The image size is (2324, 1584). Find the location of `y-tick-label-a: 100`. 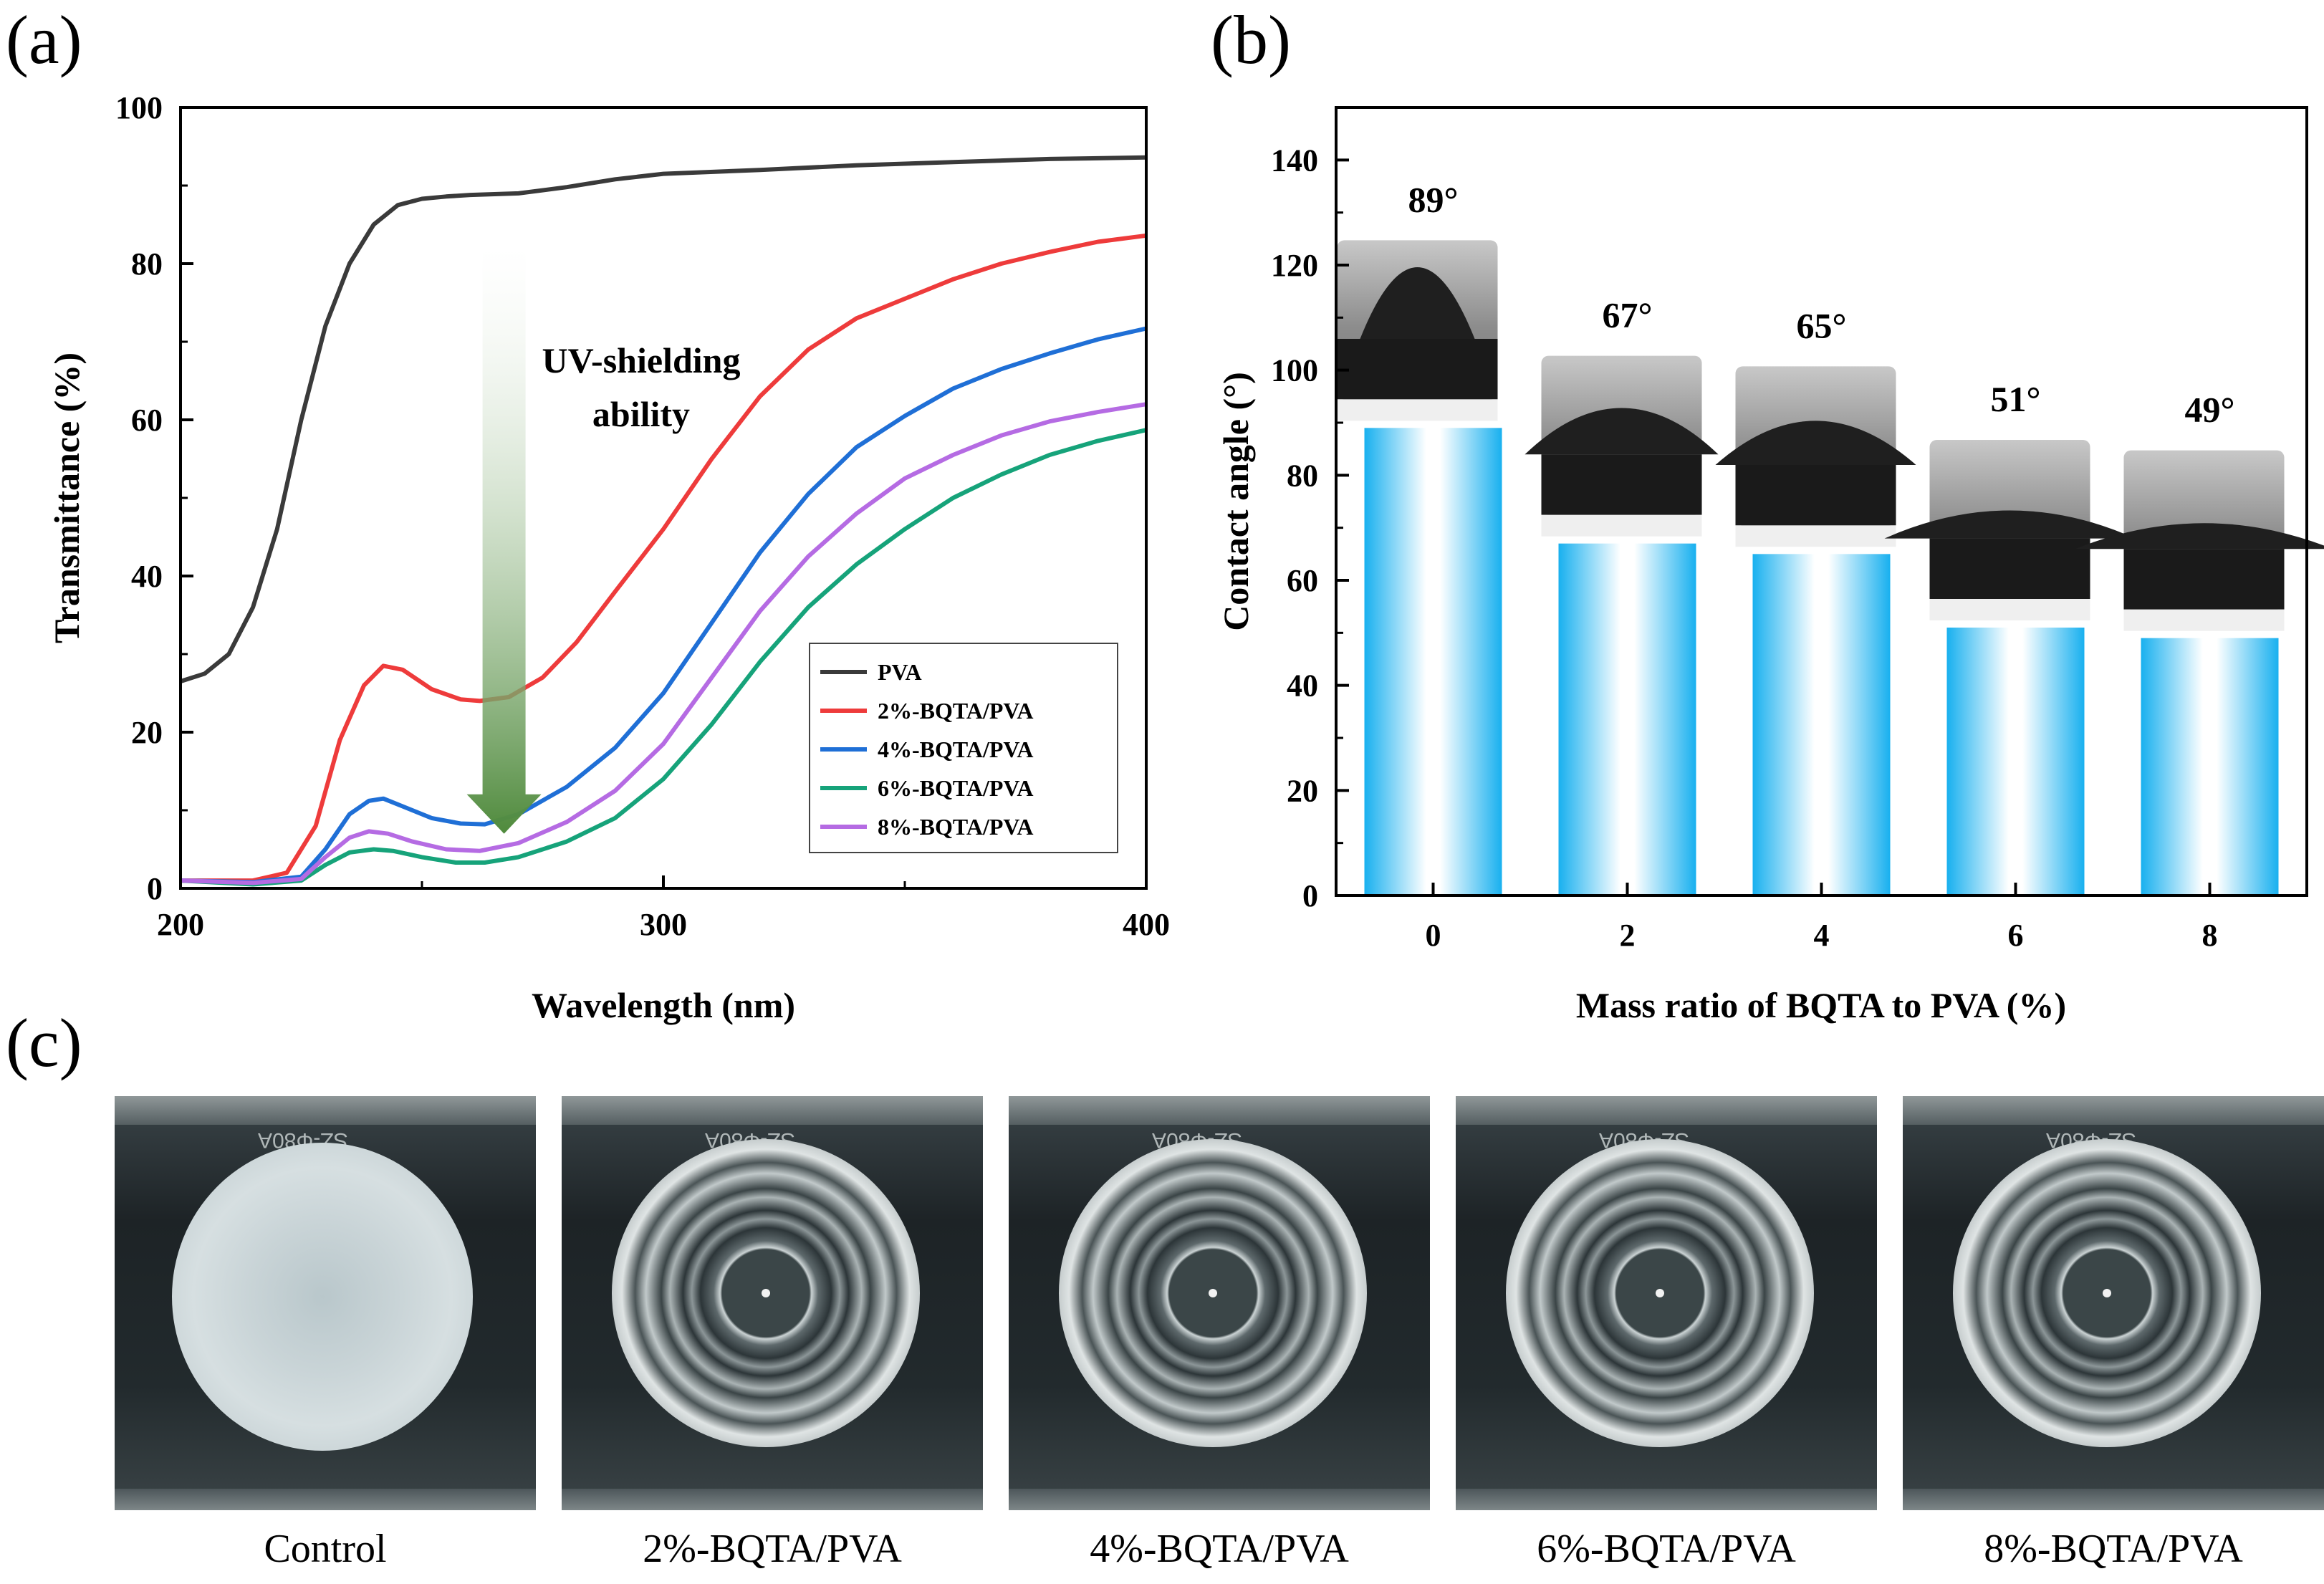

y-tick-label-a: 100 is located at coordinates (139, 107).